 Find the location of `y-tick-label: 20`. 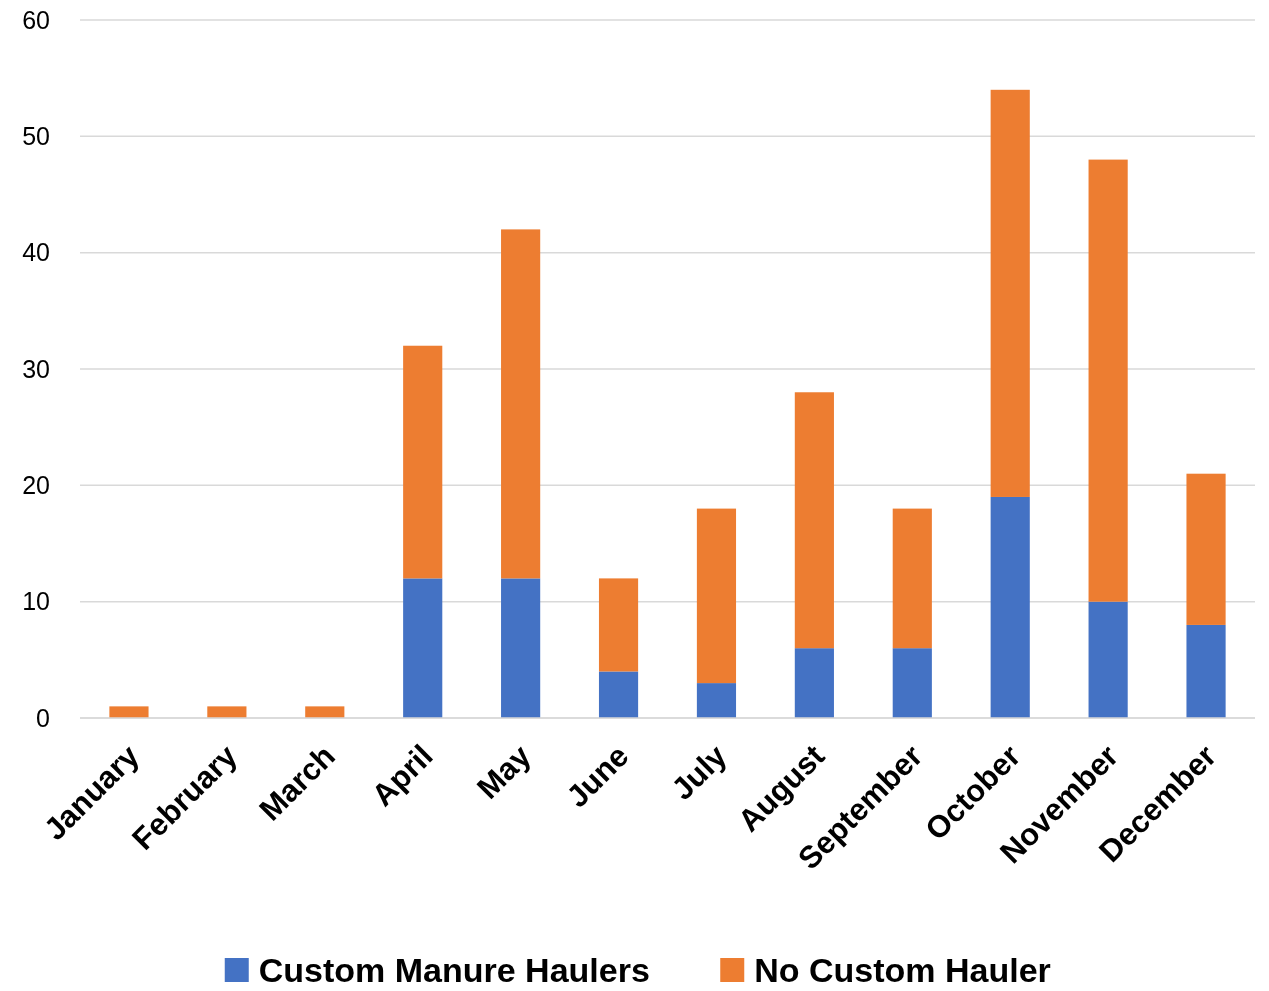

y-tick-label: 20 is located at coordinates (36, 485).